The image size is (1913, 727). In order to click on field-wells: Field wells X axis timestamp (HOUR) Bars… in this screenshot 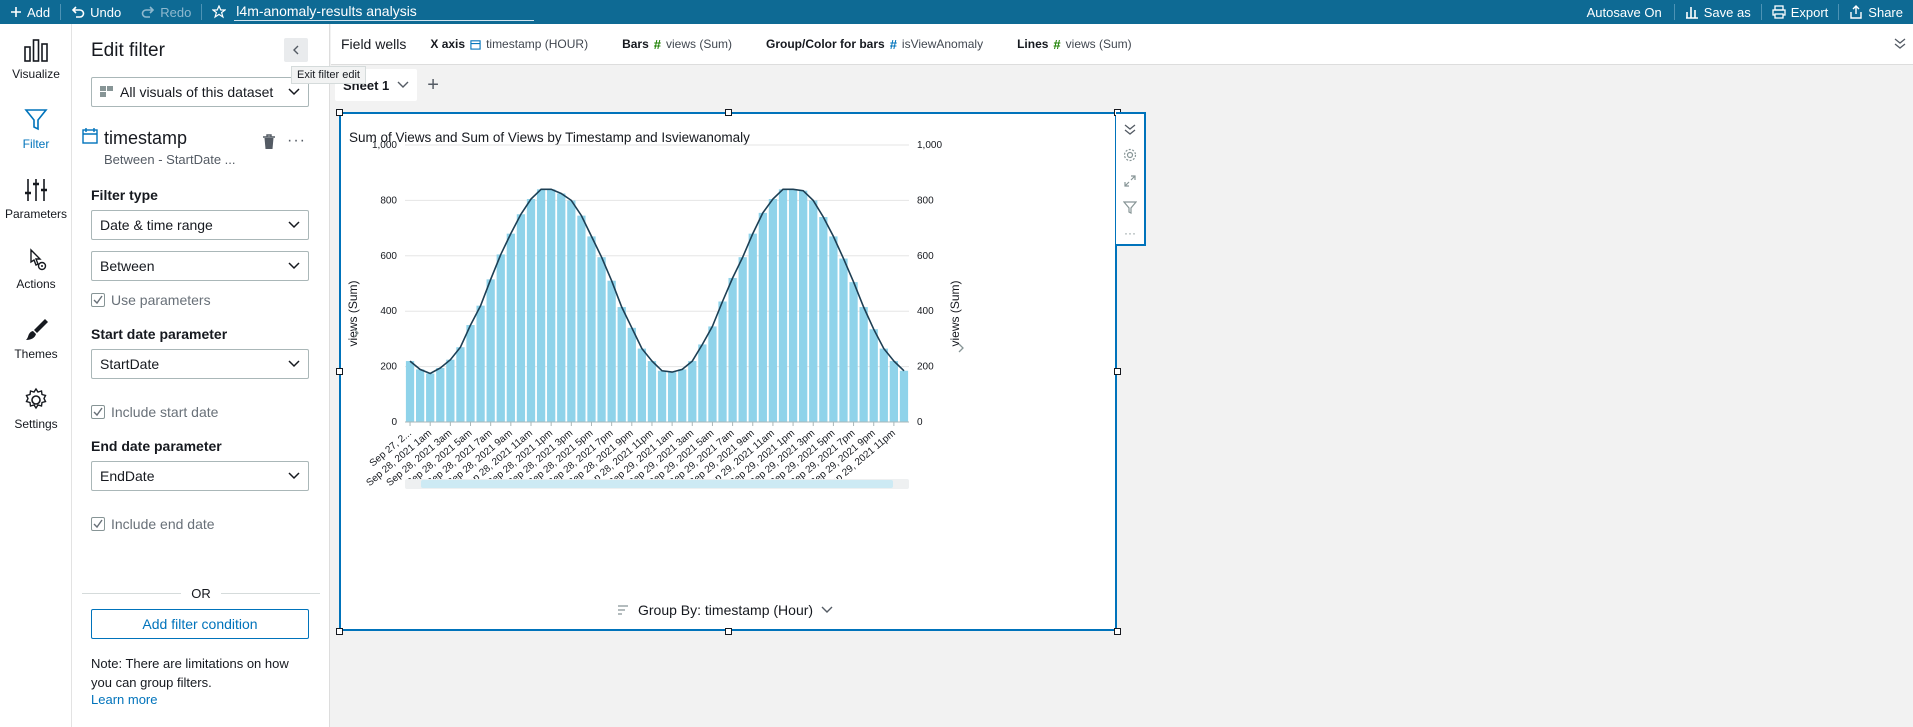, I will do `click(1122, 44)`.